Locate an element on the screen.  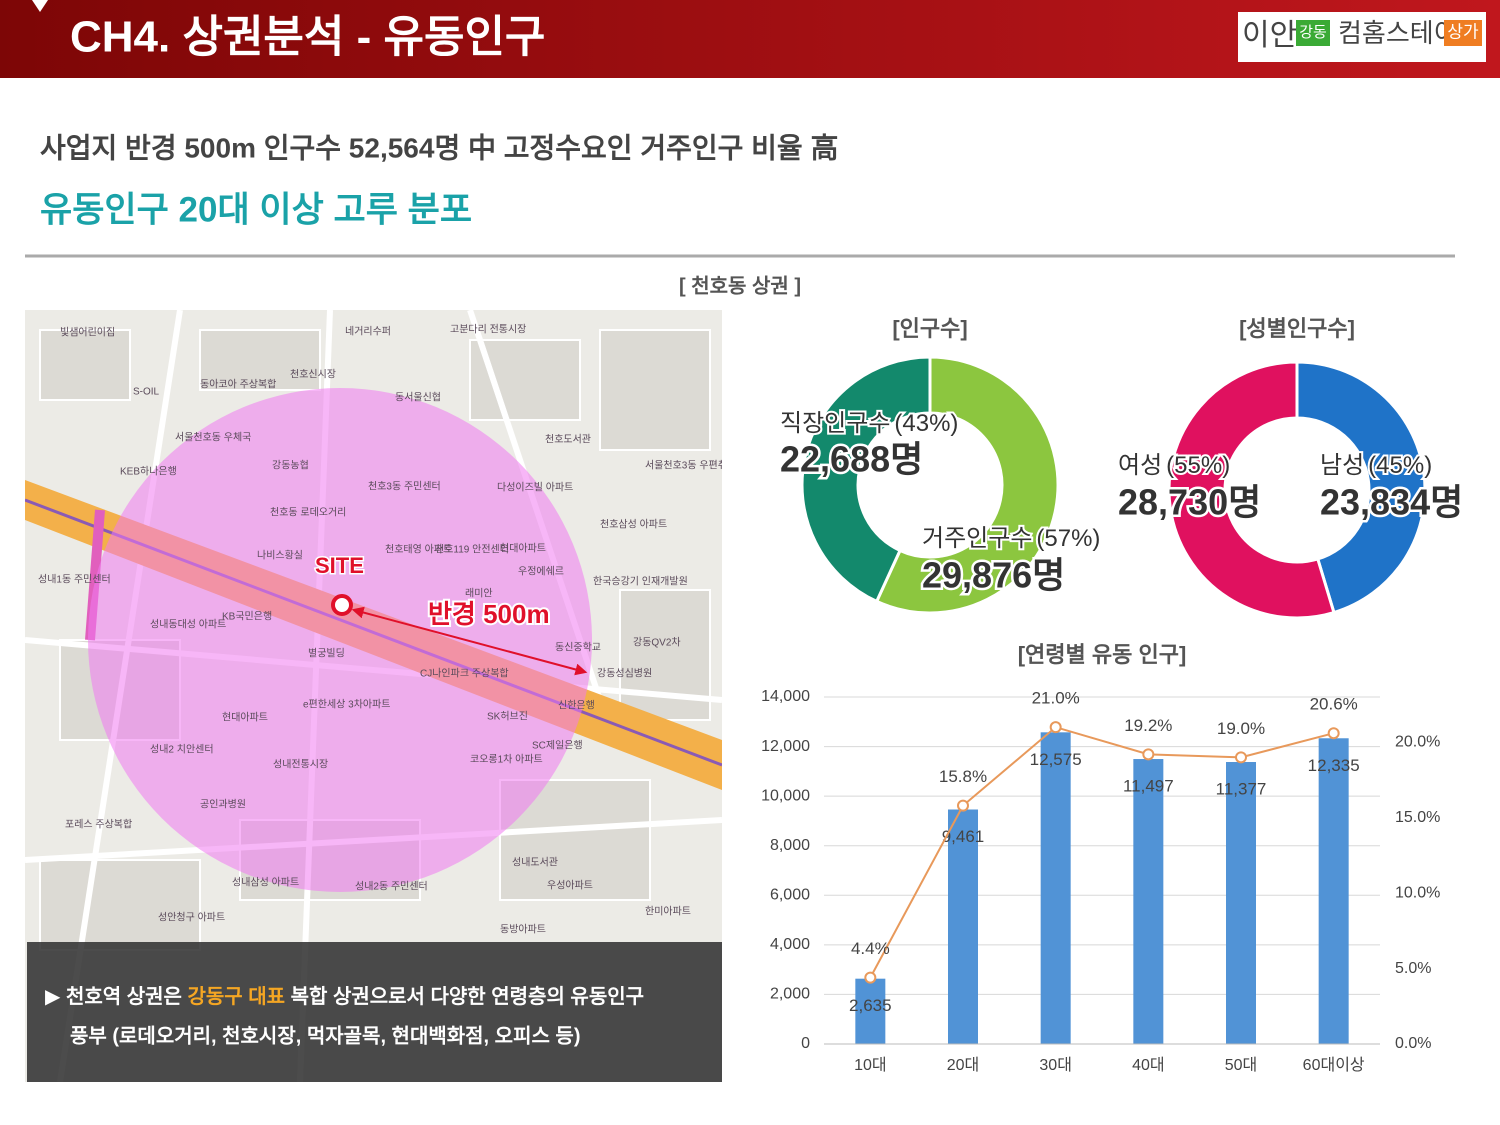
logo-badge is located at coordinates (1313, 33).